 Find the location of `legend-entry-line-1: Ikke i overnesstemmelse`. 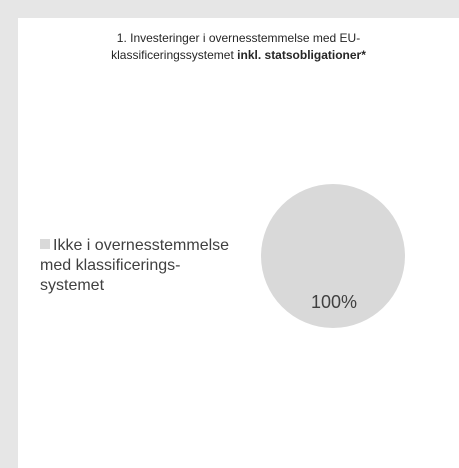

legend-entry-line-1: Ikke i overnesstemmelse is located at coordinates (150, 246).